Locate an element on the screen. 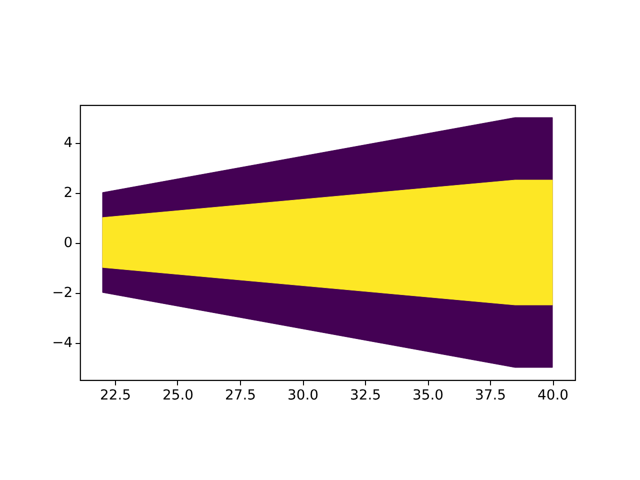  x-tick-label: 25.0 is located at coordinates (178, 395).